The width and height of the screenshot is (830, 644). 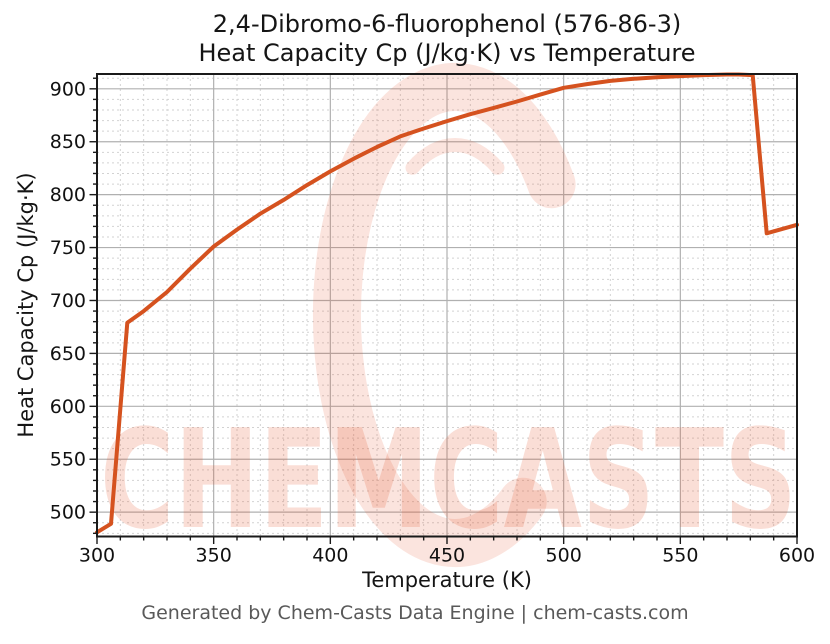 I want to click on chart-title-line1: 2,4-Dibromo-6-fluorophenol (576-86-3), so click(x=447, y=24).